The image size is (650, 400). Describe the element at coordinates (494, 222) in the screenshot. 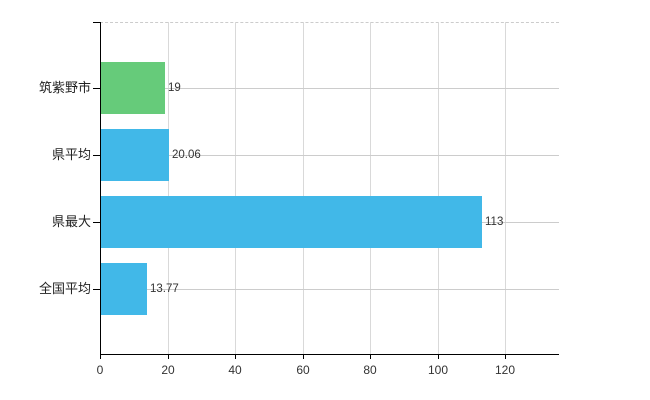

I see `bar-value-label: 113` at that location.